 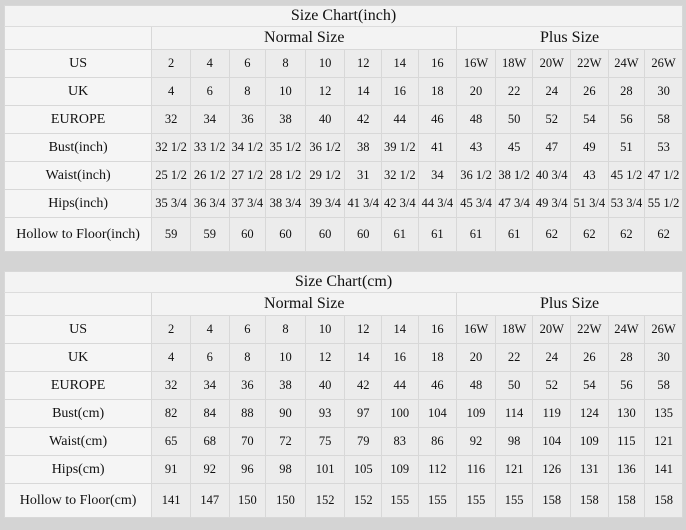 I want to click on table-cell: 28 1/2, so click(x=285, y=175).